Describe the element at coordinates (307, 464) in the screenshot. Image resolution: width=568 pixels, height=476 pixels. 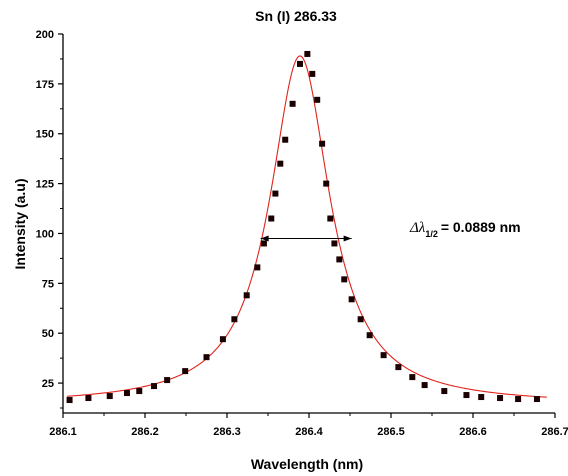
I see `x-axis-title: Wavelength (nm)` at that location.